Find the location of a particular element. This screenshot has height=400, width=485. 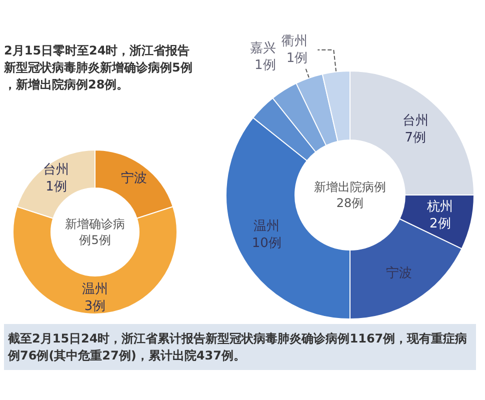

data-label: 10例 is located at coordinates (267, 244).